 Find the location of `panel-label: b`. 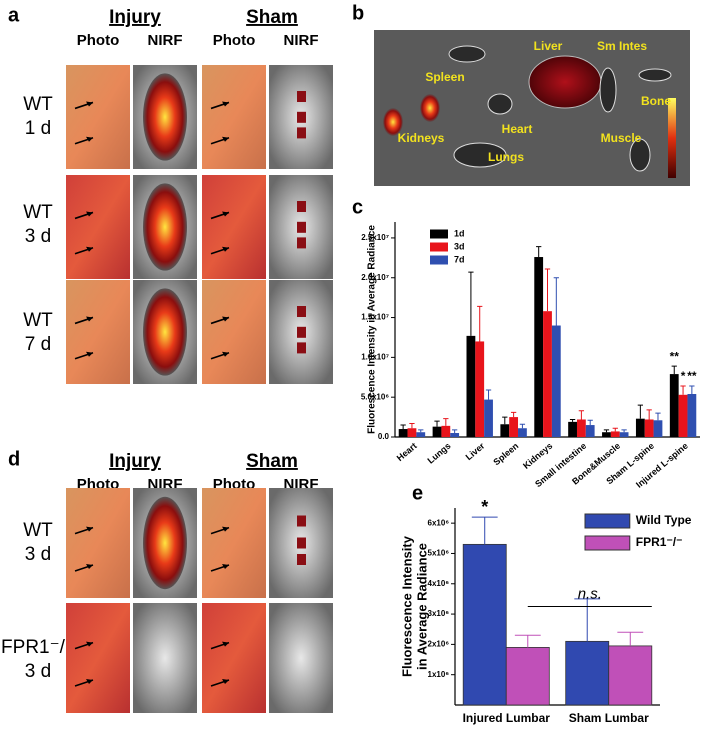

panel-label: b is located at coordinates (358, 13).